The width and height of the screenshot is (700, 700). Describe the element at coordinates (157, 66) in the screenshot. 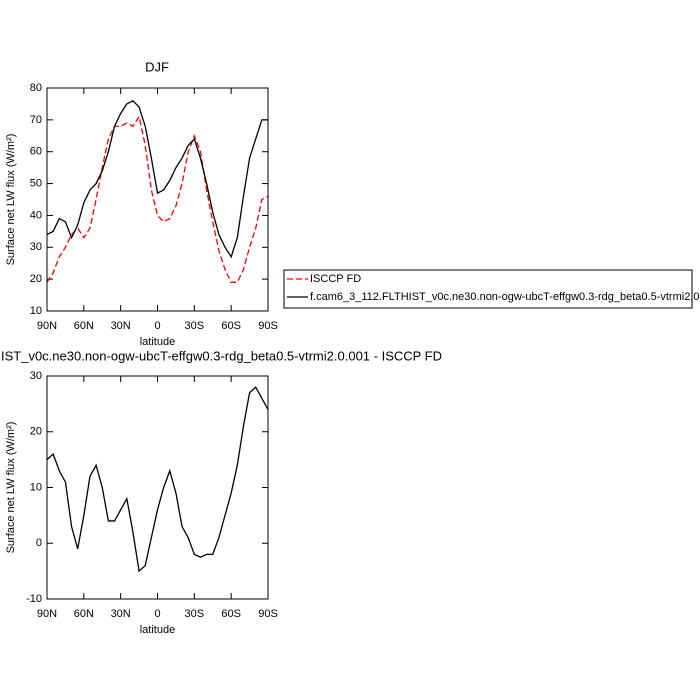

I see `chart-title: DJF` at that location.